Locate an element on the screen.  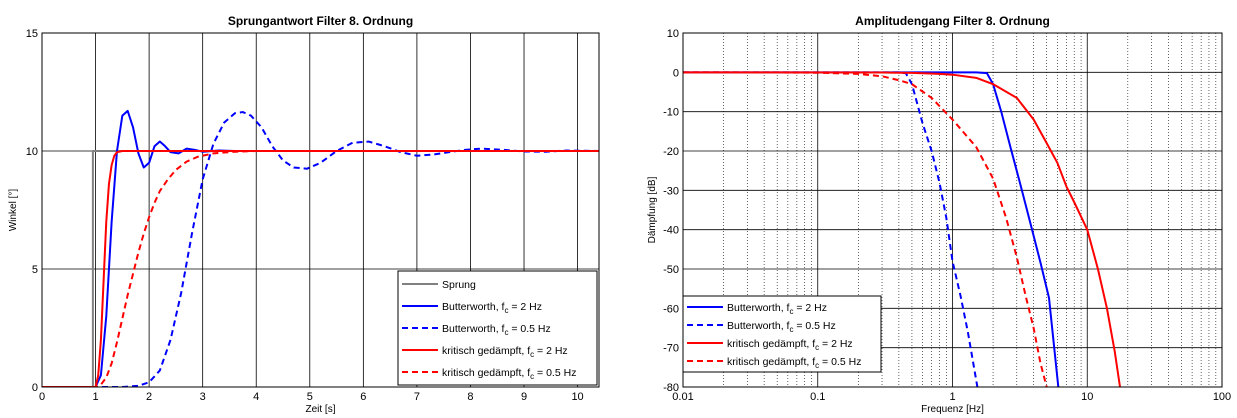
y-tick-label: -40 is located at coordinates (671, 231).